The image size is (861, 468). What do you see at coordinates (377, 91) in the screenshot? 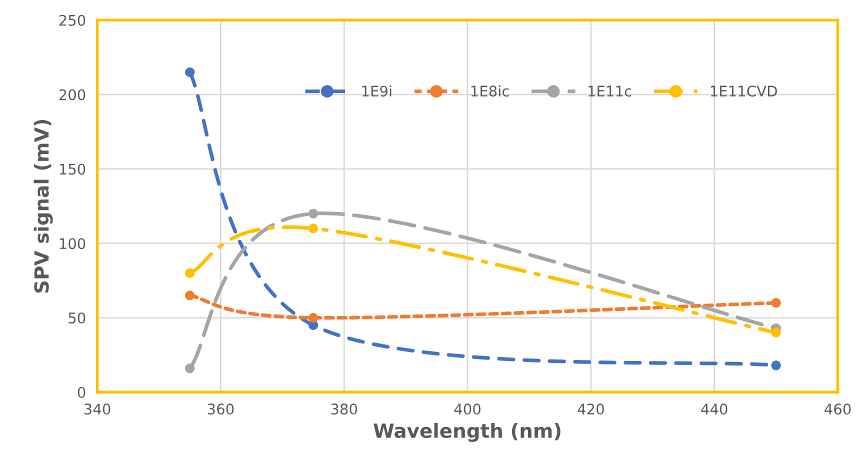
I see `legend-label: 1E9i` at bounding box center [377, 91].